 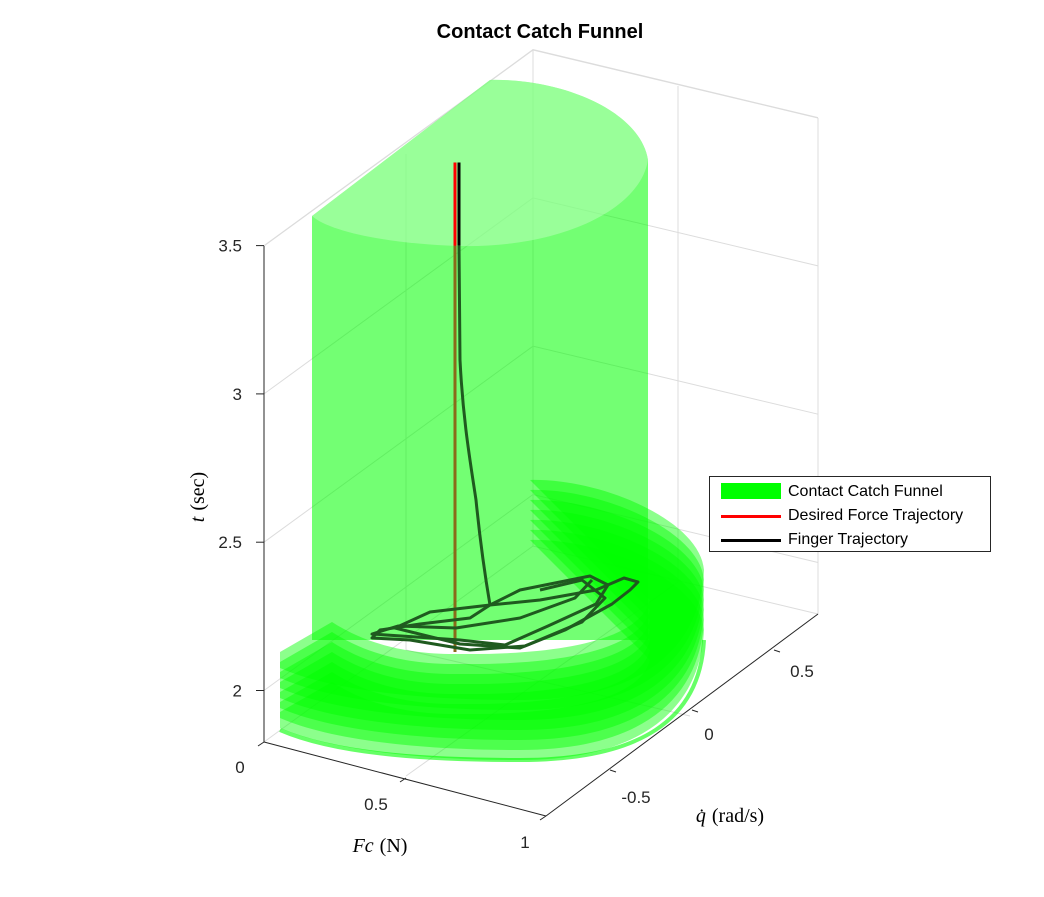 I want to click on finger-line-descent, so click(x=474, y=425).